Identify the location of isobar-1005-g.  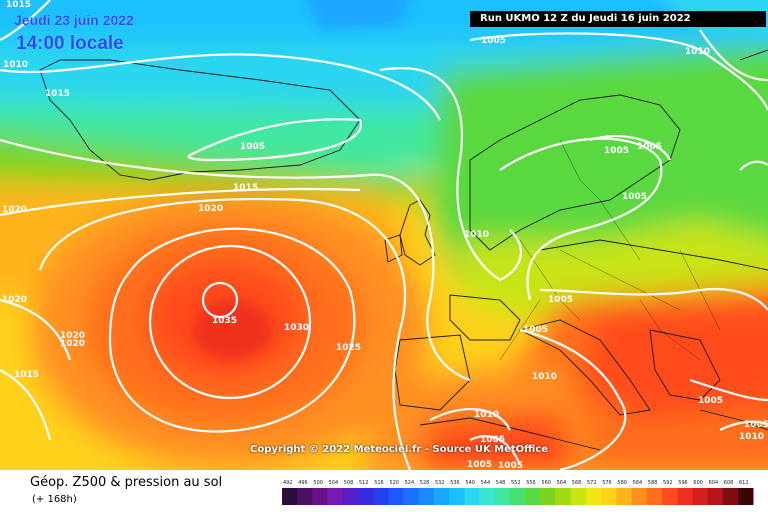
(728, 390).